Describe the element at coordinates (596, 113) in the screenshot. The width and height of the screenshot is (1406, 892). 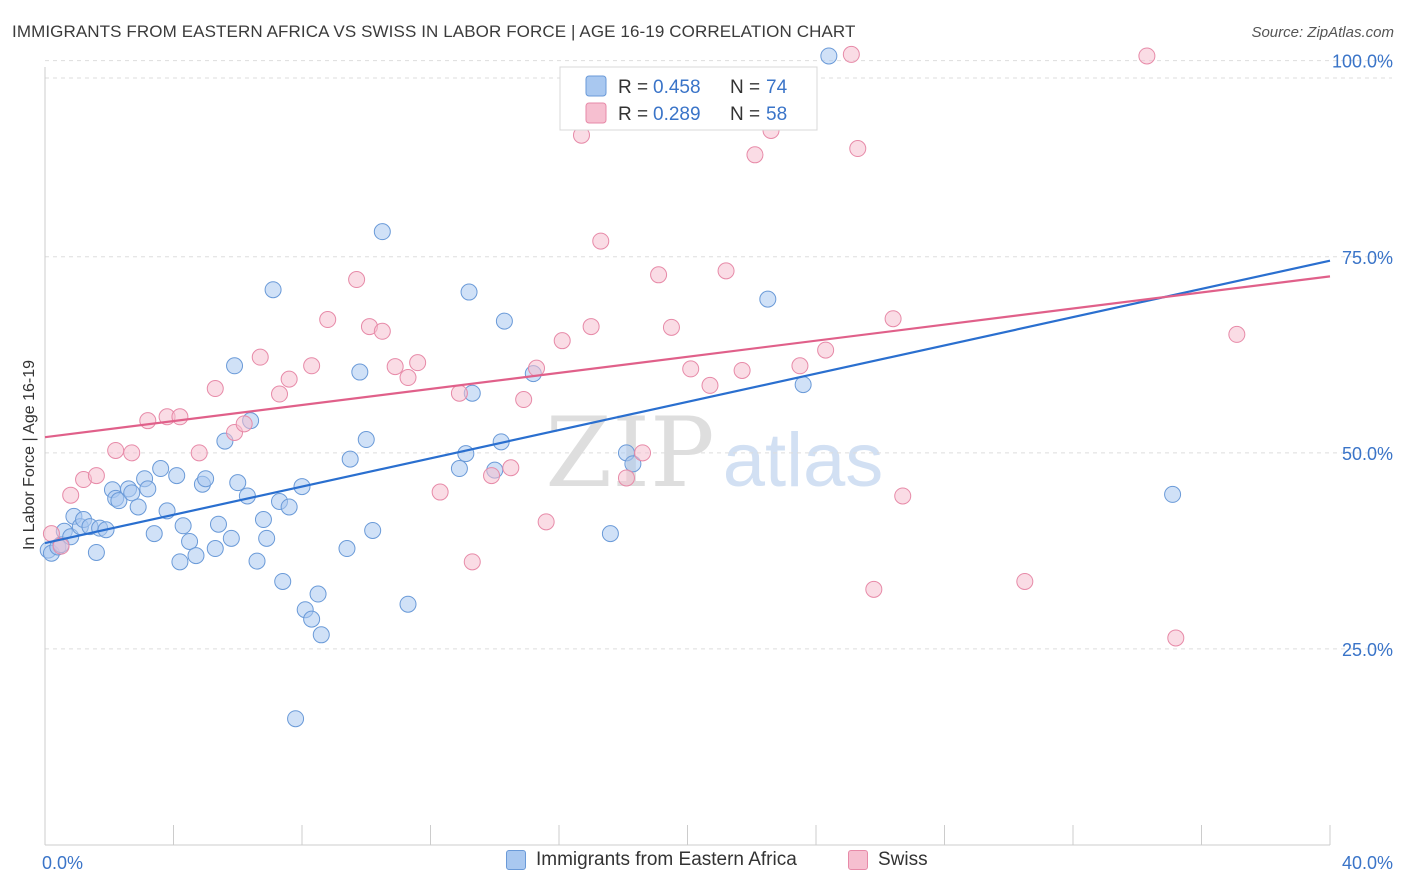
I see `legend-swatch-pink` at that location.